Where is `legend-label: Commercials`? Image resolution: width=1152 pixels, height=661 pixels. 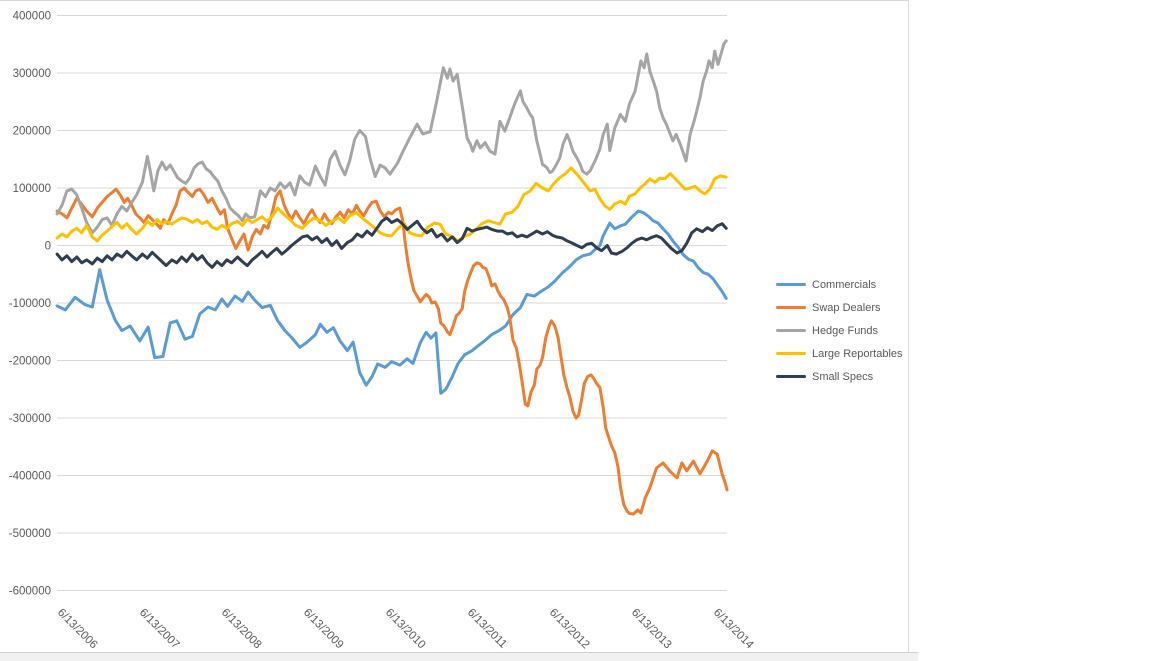
legend-label: Commercials is located at coordinates (844, 284).